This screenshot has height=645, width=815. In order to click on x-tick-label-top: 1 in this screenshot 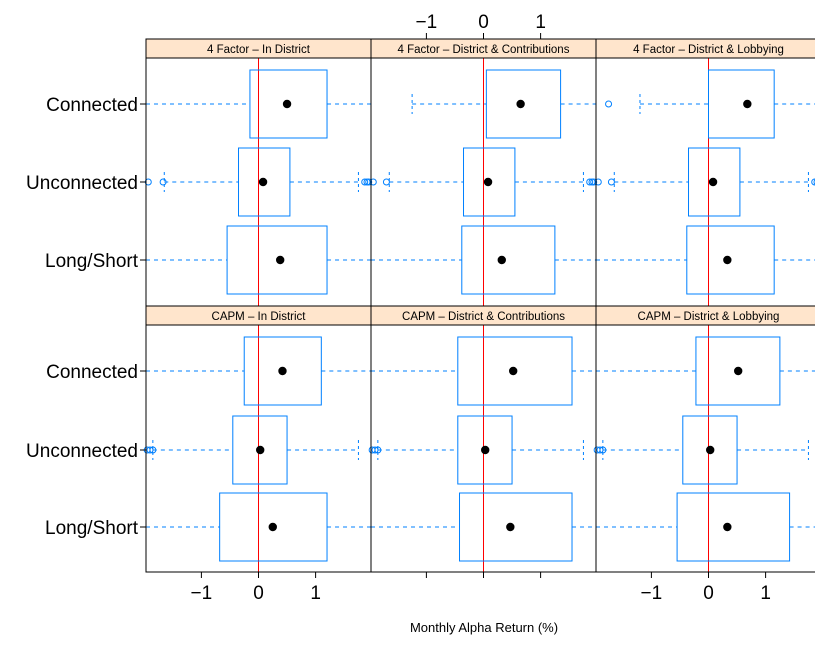, I will do `click(540, 22)`.